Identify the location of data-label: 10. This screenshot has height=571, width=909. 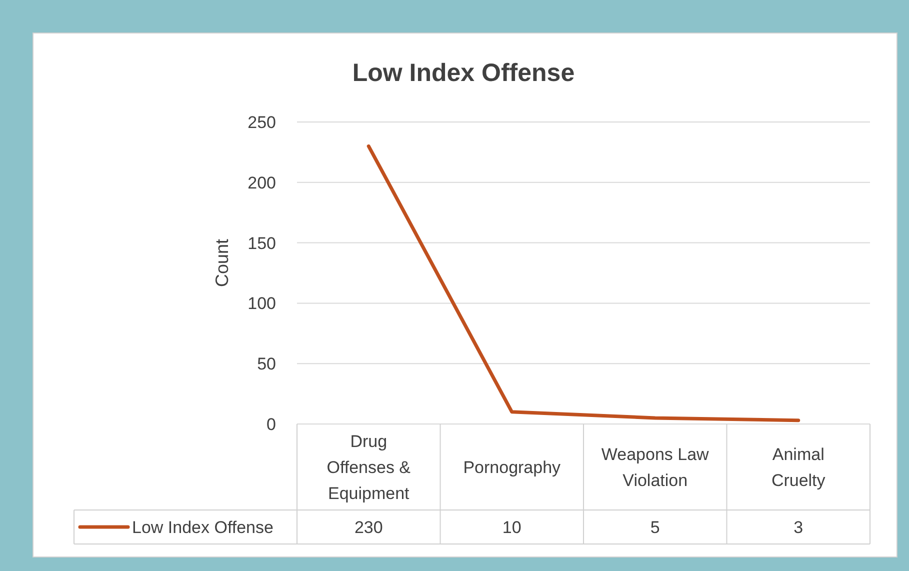
(512, 527).